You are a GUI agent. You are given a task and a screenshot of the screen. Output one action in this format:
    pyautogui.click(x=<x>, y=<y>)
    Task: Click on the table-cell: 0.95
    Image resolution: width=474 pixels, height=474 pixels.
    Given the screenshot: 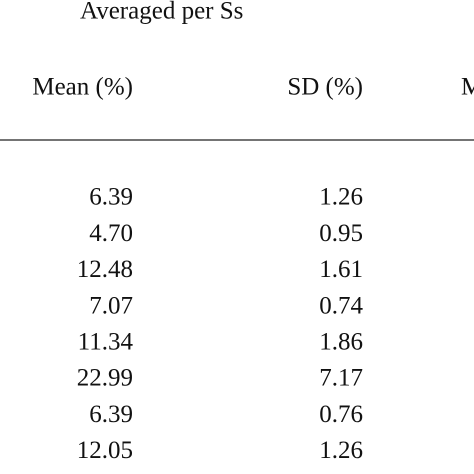 What is the action you would take?
    pyautogui.click(x=341, y=233)
    